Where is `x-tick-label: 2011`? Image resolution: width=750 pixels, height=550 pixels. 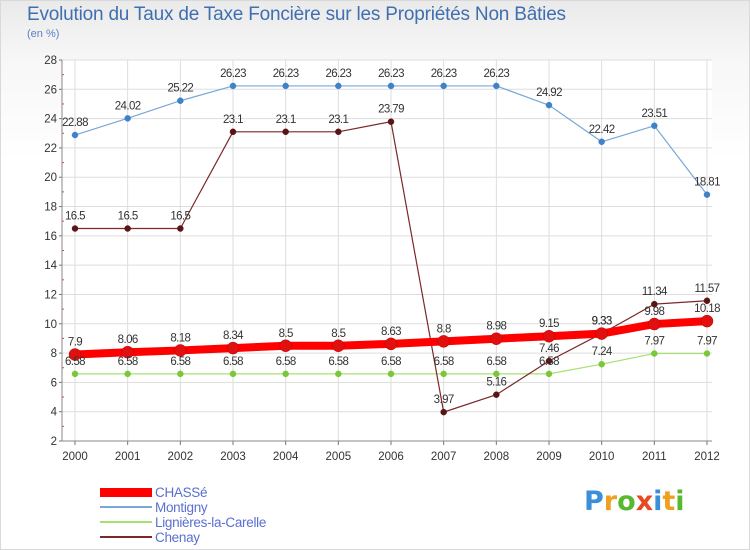 x-tick-label: 2011 is located at coordinates (654, 457).